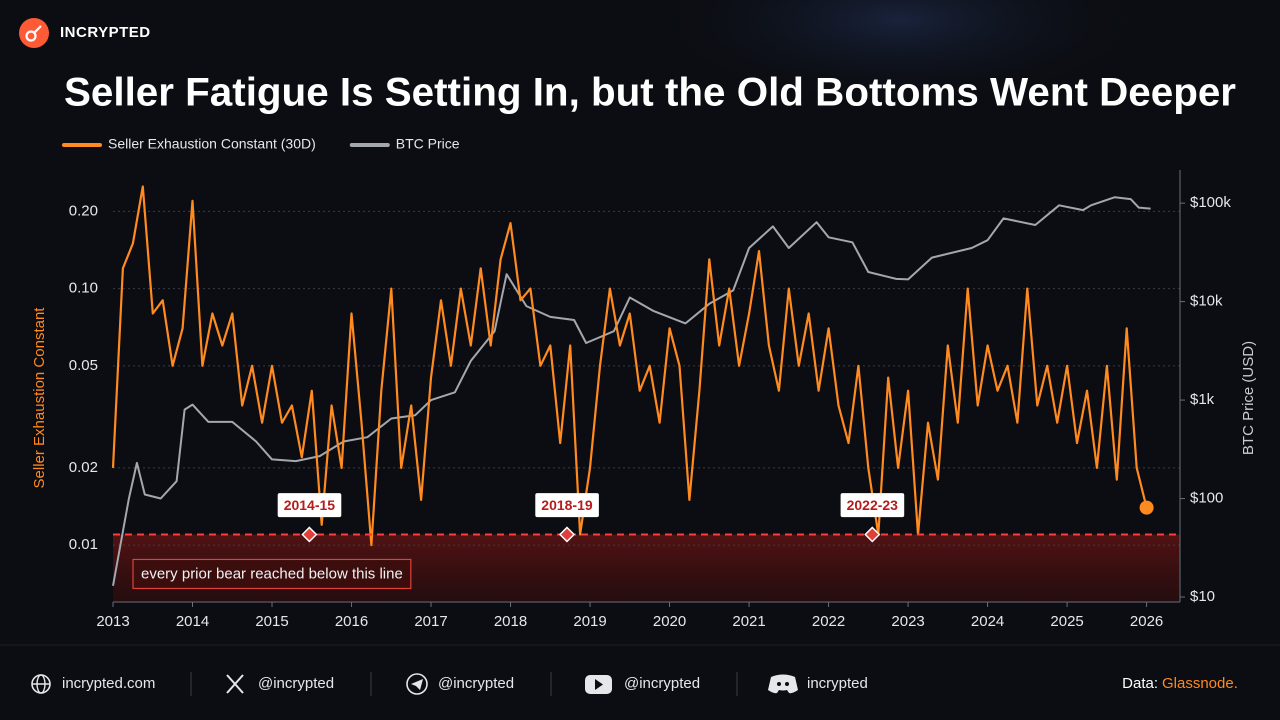  Describe the element at coordinates (271, 621) in the screenshot. I see `x-tick-label: 2015` at that location.